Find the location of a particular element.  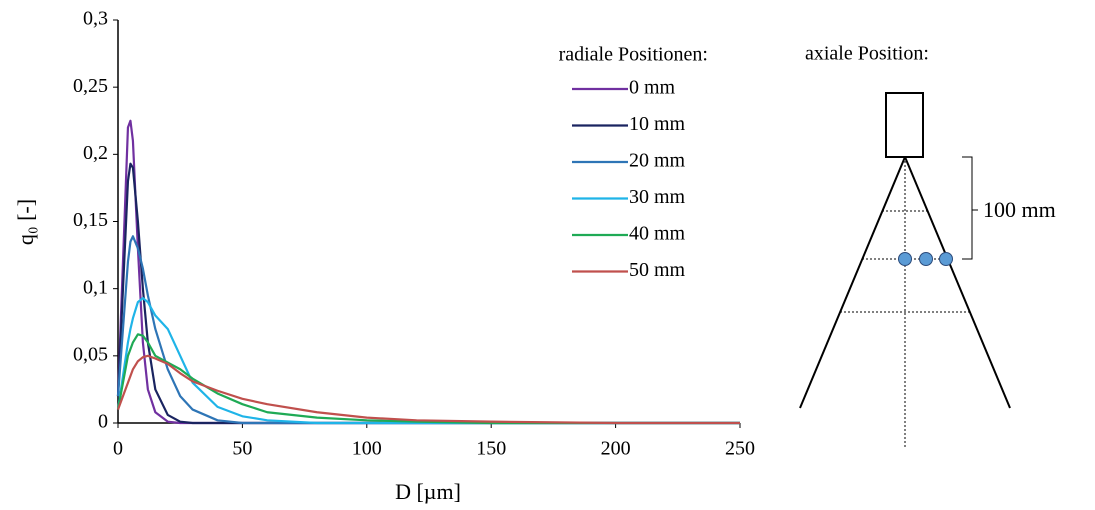

legend-label: 0 mm is located at coordinates (652, 88).